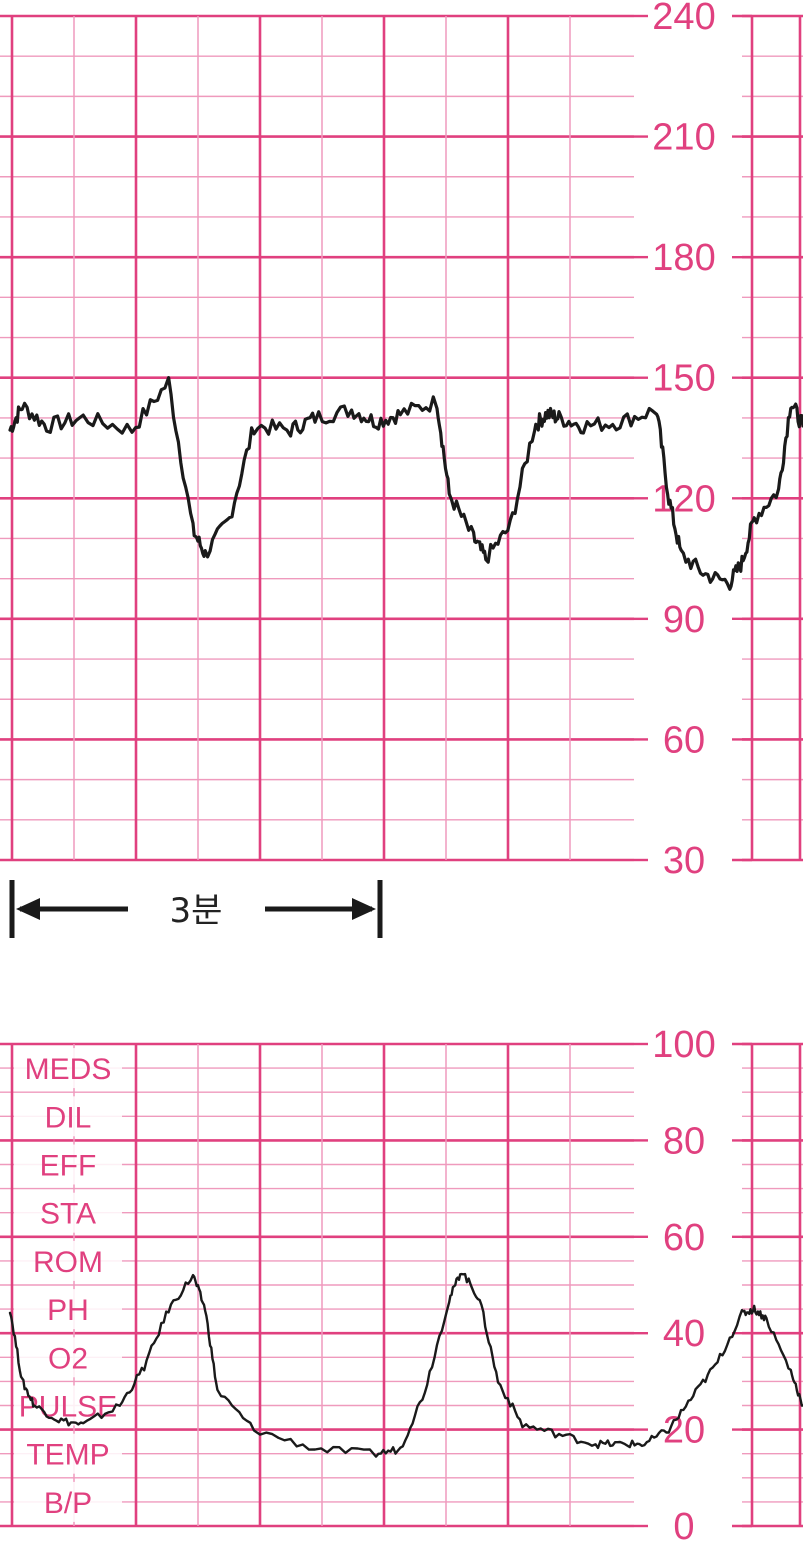 This screenshot has height=1546, width=803. What do you see at coordinates (364, 909) in the screenshot?
I see `marker-right-arrowhead` at bounding box center [364, 909].